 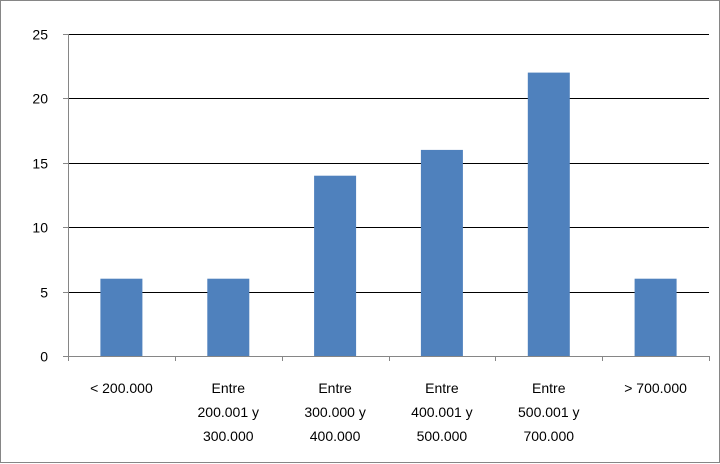 What do you see at coordinates (229, 412) in the screenshot?
I see `x-tick-label: Entre 200.001 y 300.000` at bounding box center [229, 412].